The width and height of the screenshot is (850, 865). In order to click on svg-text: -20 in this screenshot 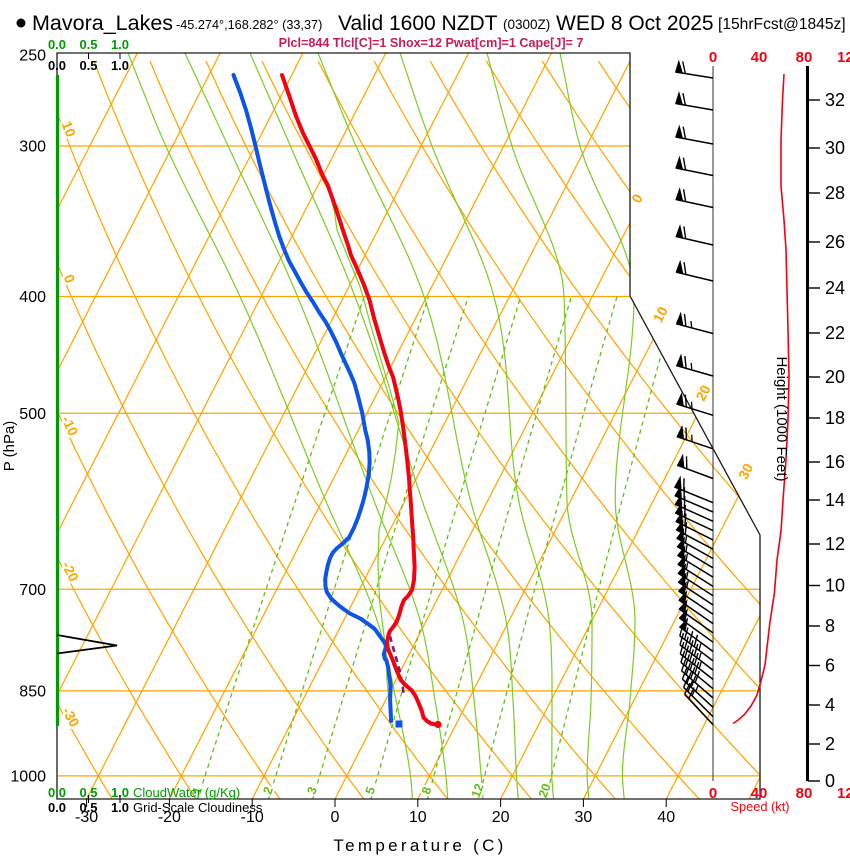, I will do `click(169, 817)`.